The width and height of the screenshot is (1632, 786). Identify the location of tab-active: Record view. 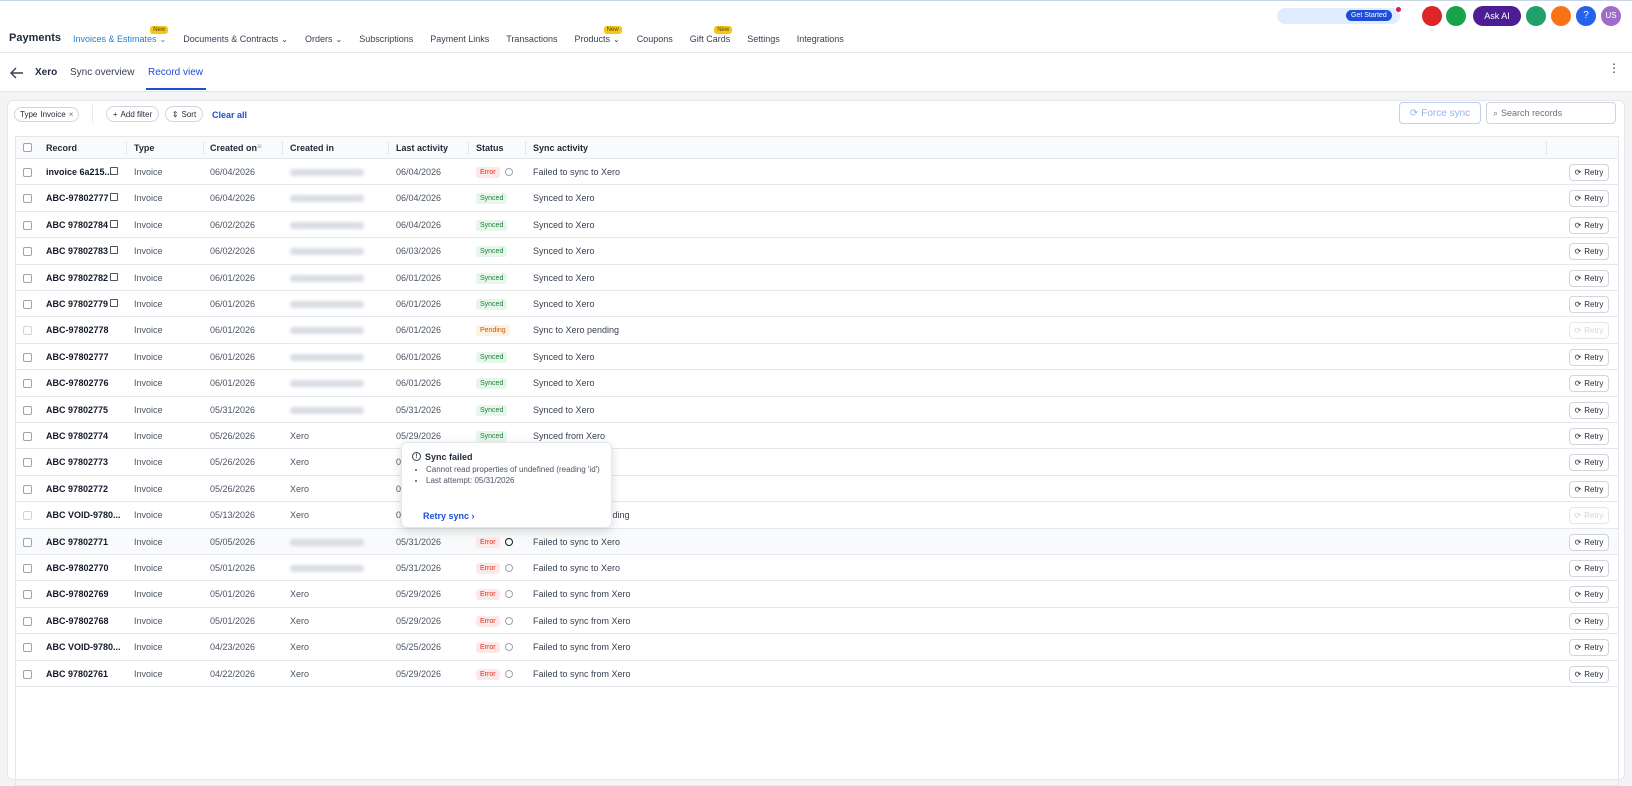
(176, 72).